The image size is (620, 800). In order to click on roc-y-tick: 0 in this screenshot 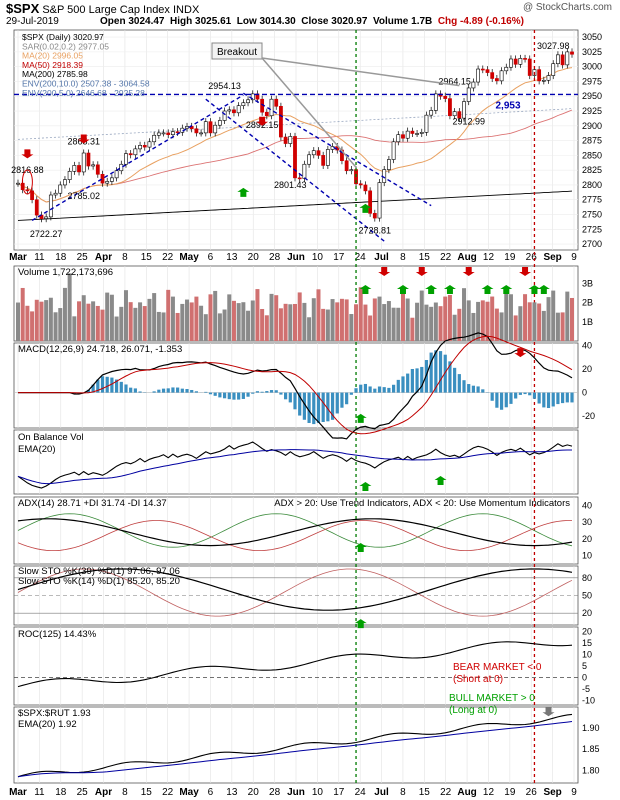, I will do `click(584, 677)`.